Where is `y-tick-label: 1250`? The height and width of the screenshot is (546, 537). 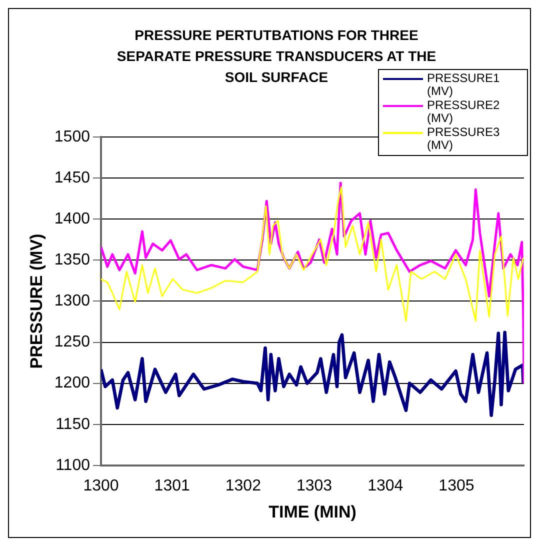 y-tick-label: 1250 is located at coordinates (72, 342).